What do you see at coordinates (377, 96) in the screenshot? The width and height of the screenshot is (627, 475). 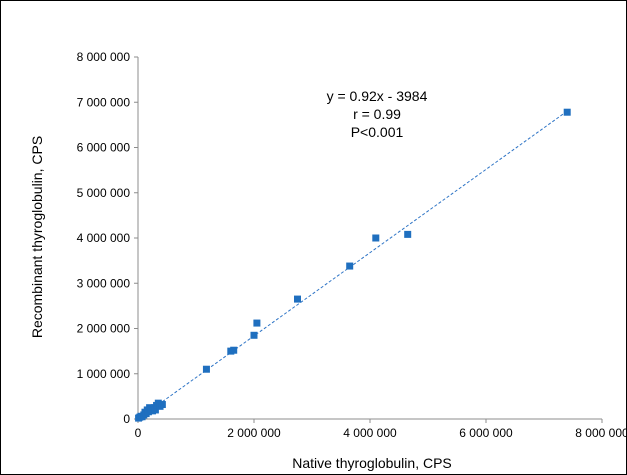 I see `equation-annotation: y = 0.92x - 3984` at bounding box center [377, 96].